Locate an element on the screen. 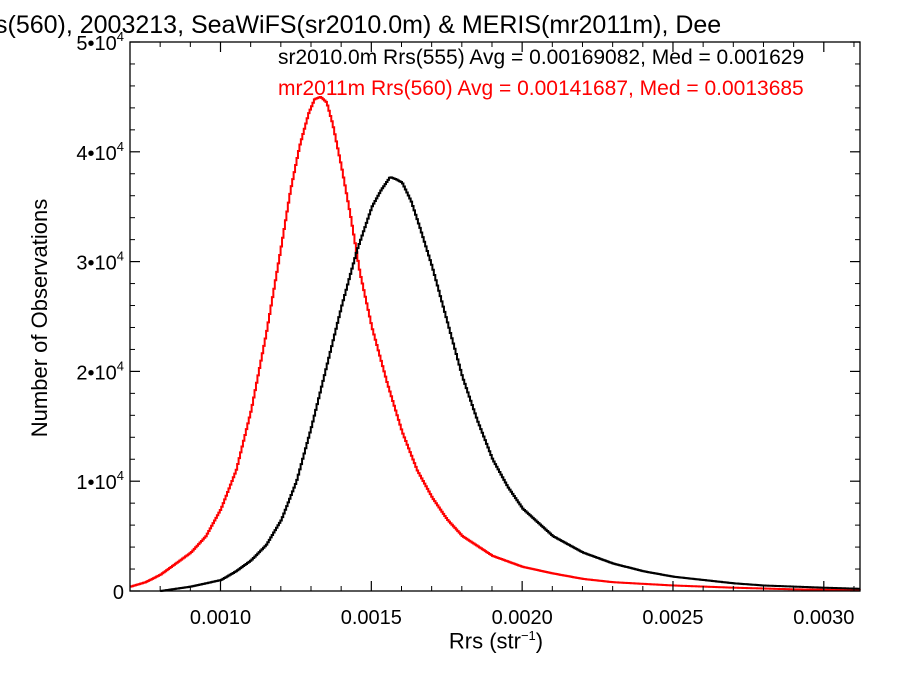 The width and height of the screenshot is (900, 675). x-tick-labels: 0.0010 0.0015 0.0020 0.0025 0.0030 is located at coordinates (522, 618).